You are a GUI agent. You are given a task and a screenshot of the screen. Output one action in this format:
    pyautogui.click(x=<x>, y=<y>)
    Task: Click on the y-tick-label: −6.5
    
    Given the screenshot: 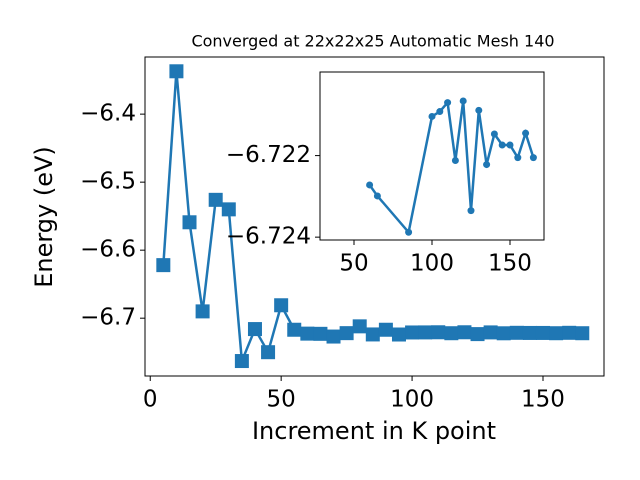 What is the action you would take?
    pyautogui.click(x=108, y=182)
    